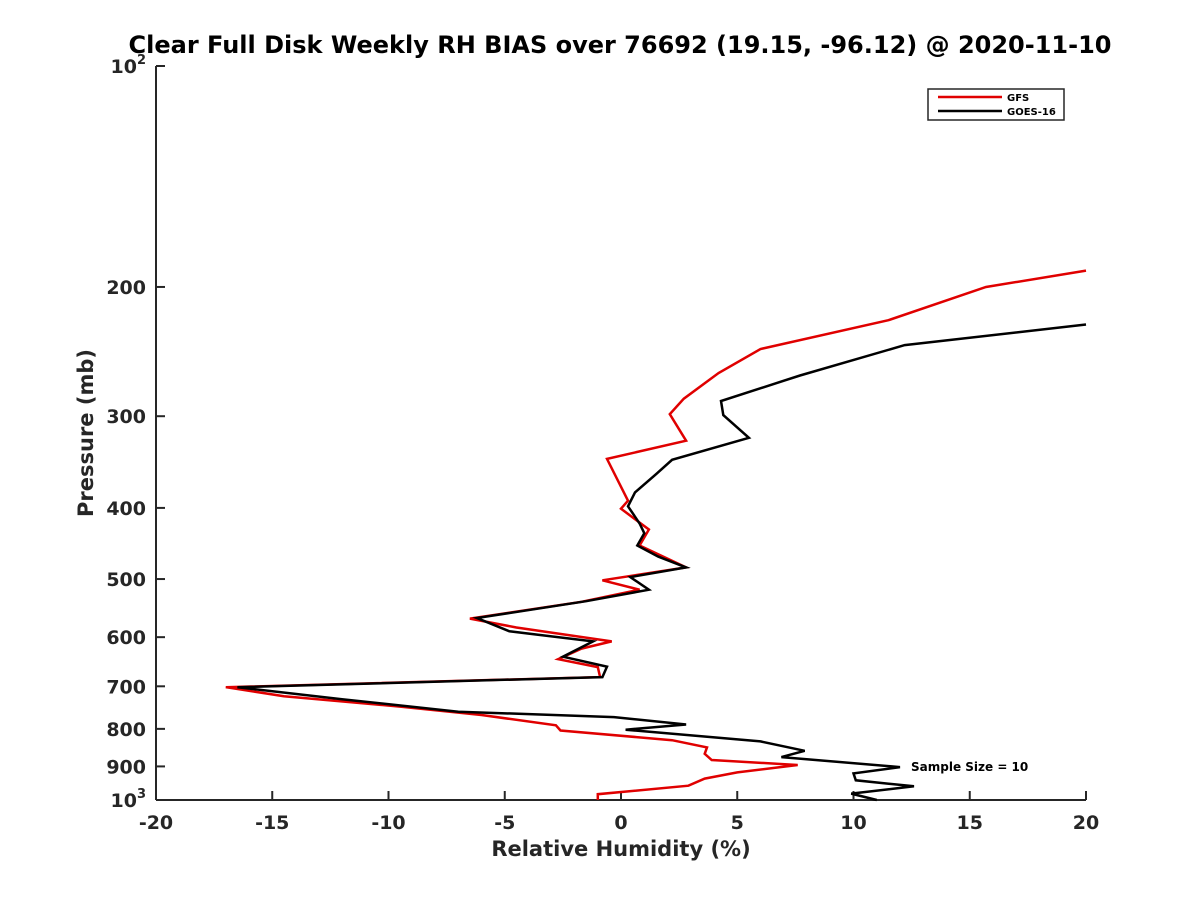 This screenshot has height=900, width=1200. I want to click on sample-size-annotation: Sample Size = 10, so click(969, 767).